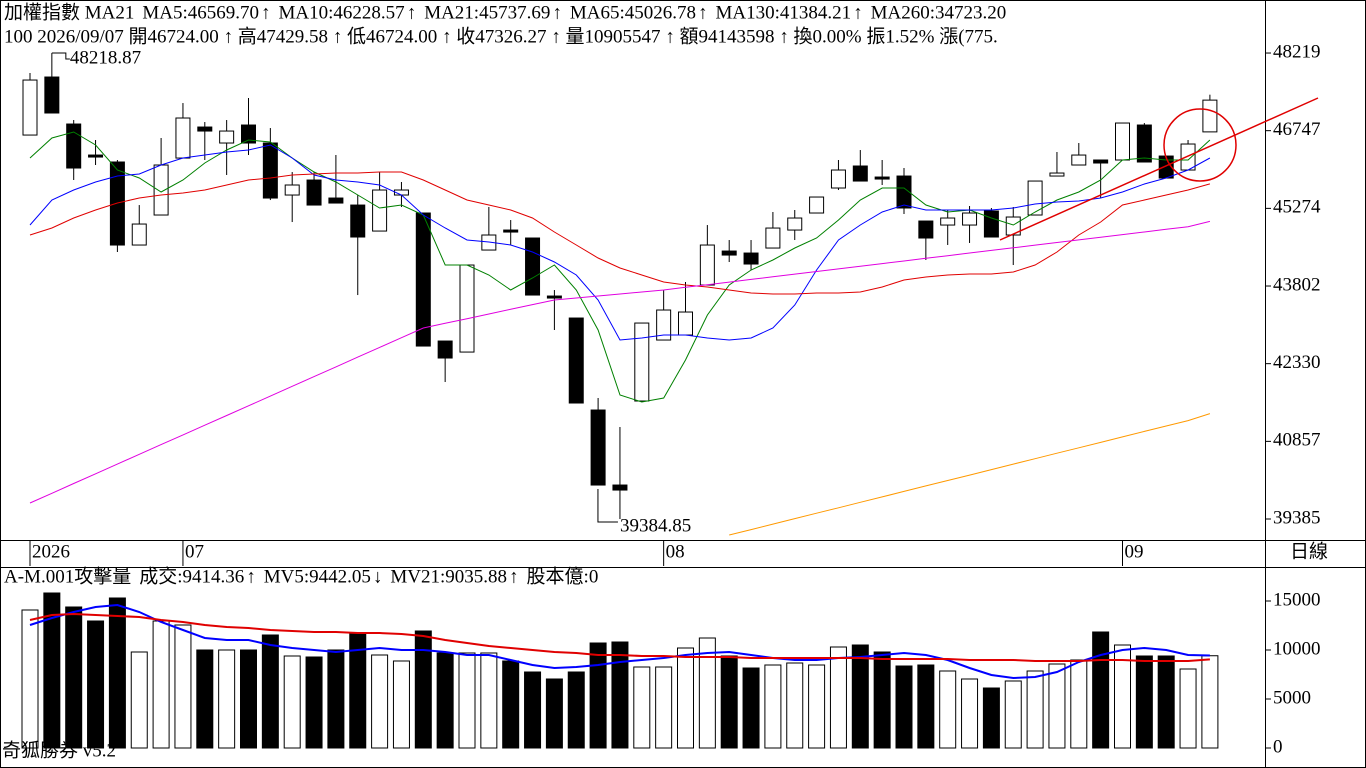 The image size is (1366, 768). What do you see at coordinates (59, 750) in the screenshot?
I see `footer: 奇狐勝券 v5.2` at bounding box center [59, 750].